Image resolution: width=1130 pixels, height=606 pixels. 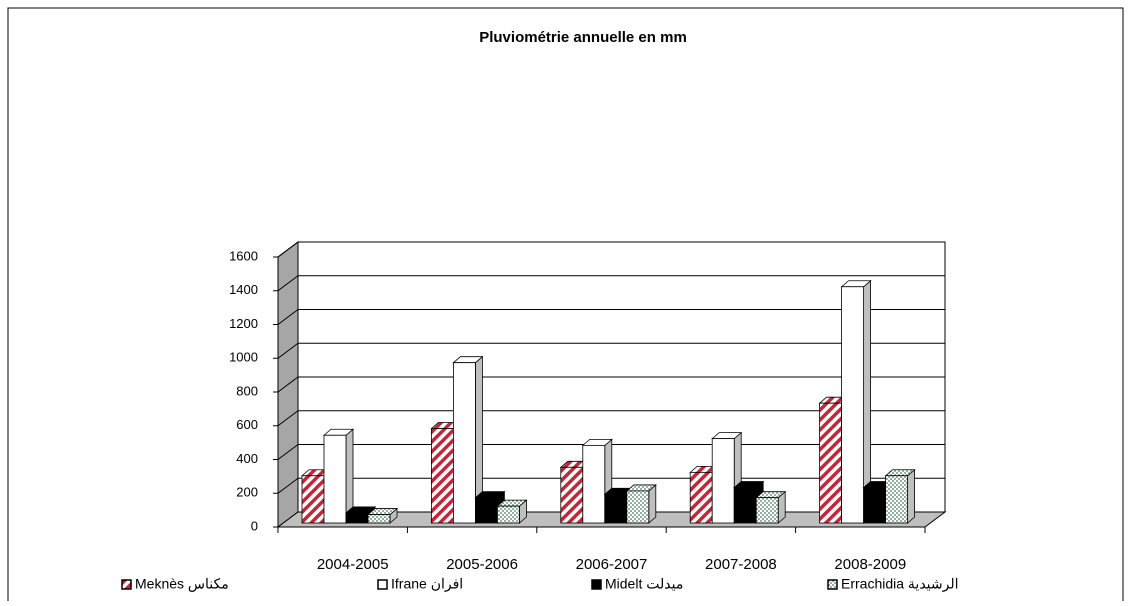 What do you see at coordinates (612, 564) in the screenshot?
I see `x-tick-label: 2006-2007` at bounding box center [612, 564].